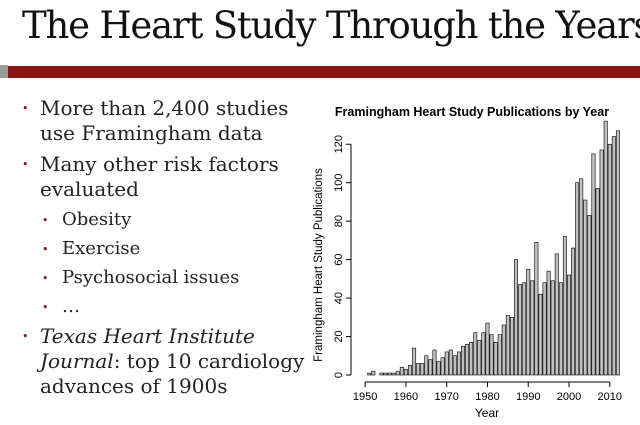  Describe the element at coordinates (324, 72) in the screenshot. I see `title-bar` at that location.